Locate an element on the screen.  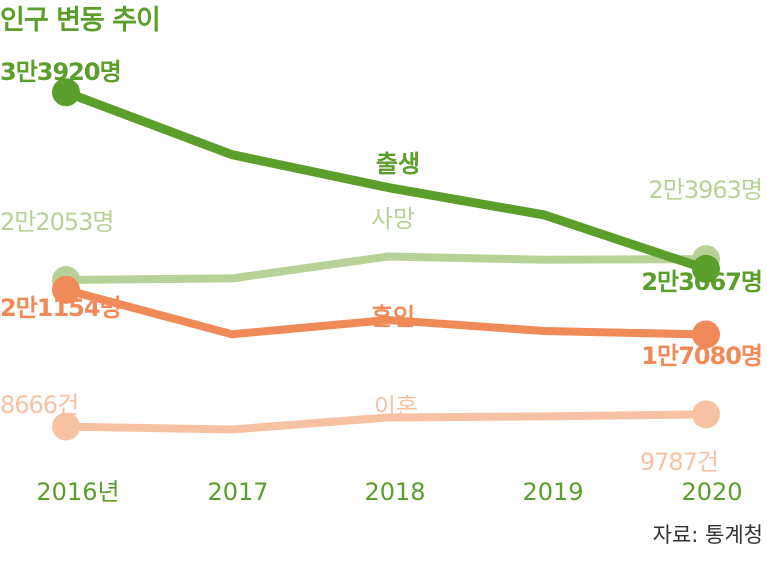
x-tick-label: 2017 is located at coordinates (237, 492).